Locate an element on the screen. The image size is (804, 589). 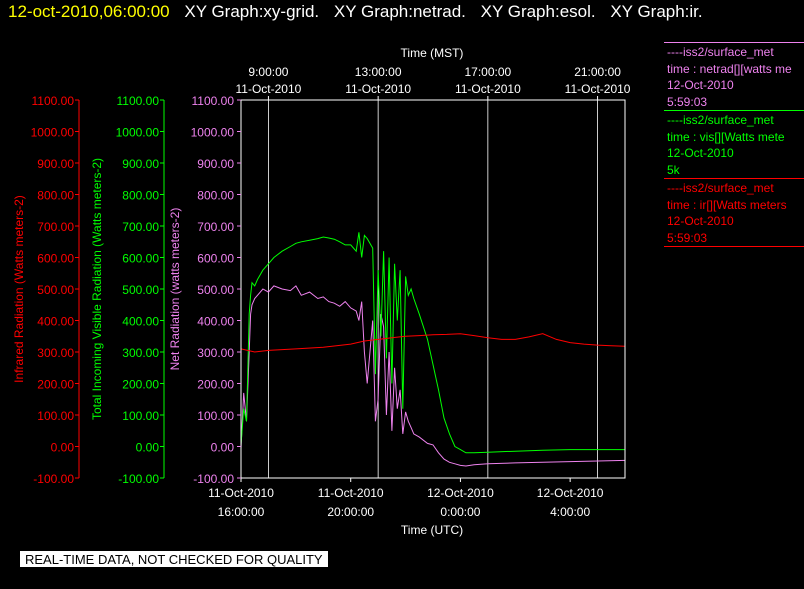
legend-bottom-rule is located at coordinates (734, 246).